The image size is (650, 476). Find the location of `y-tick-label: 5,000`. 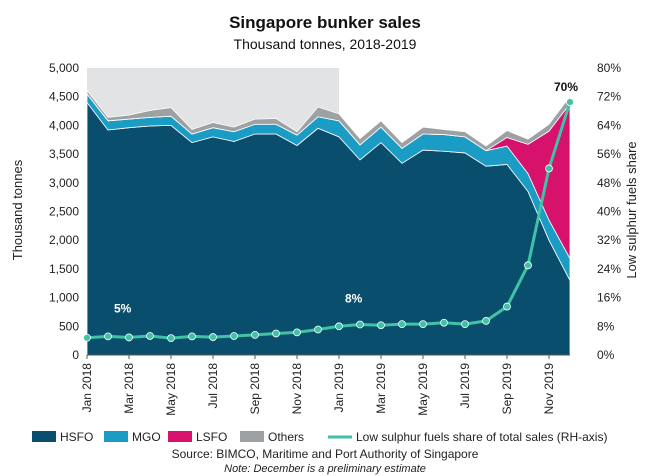

y-tick-label: 5,000 is located at coordinates (64, 68).